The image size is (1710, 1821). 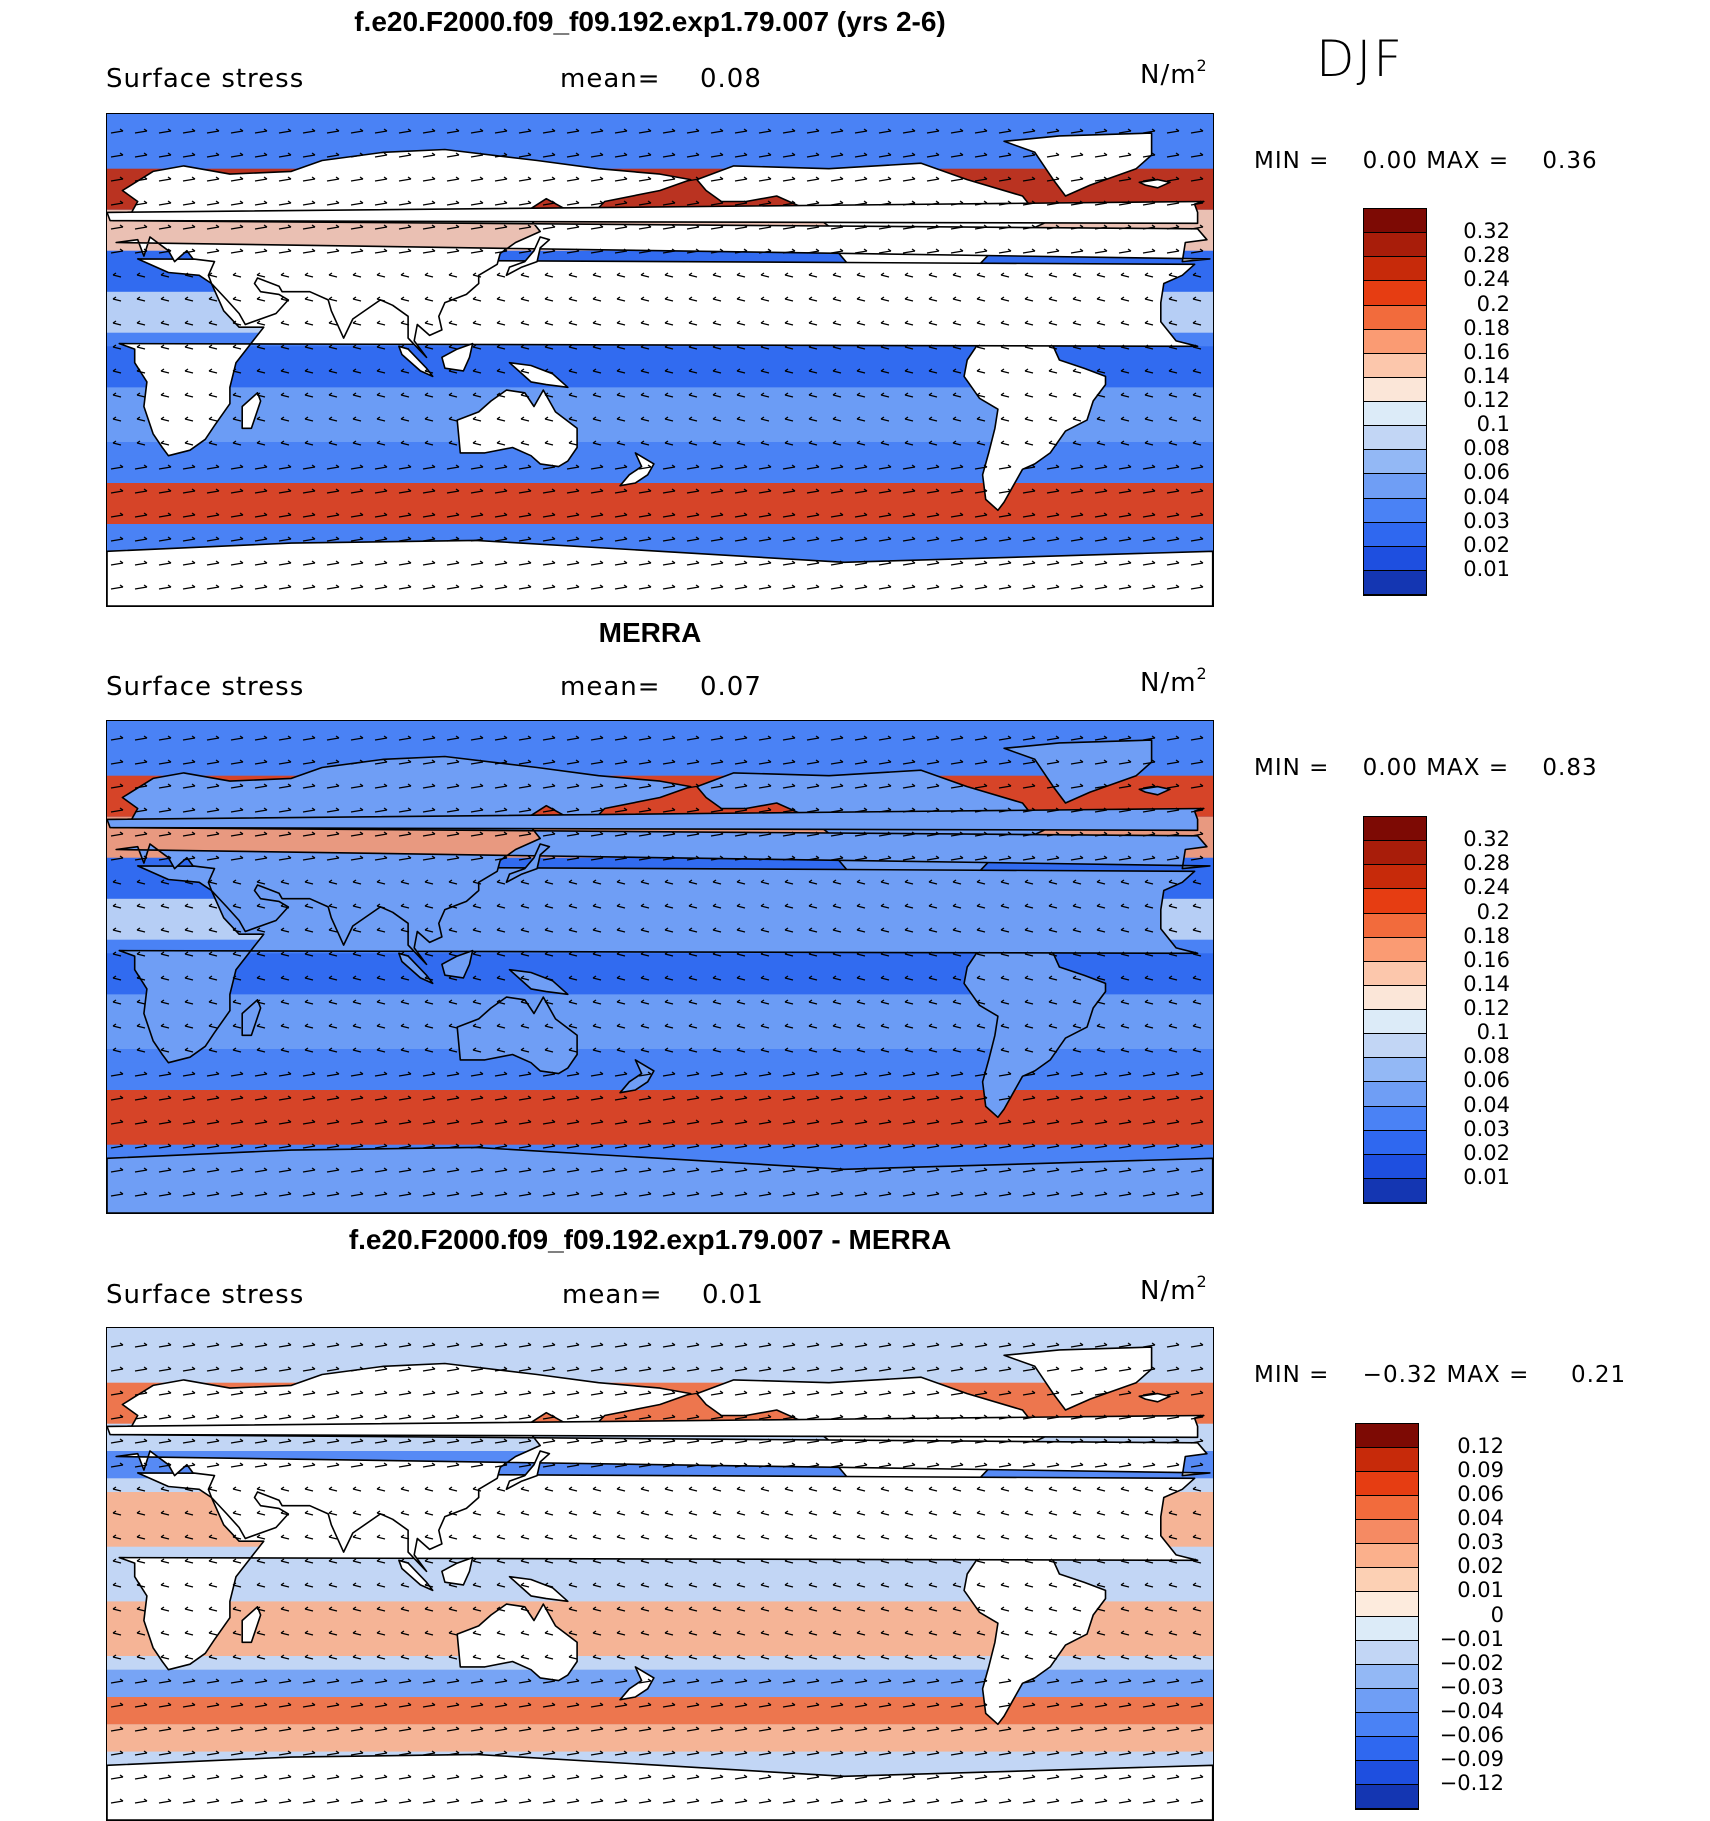 What do you see at coordinates (661, 253) in the screenshot?
I see `coastline-eurasia` at bounding box center [661, 253].